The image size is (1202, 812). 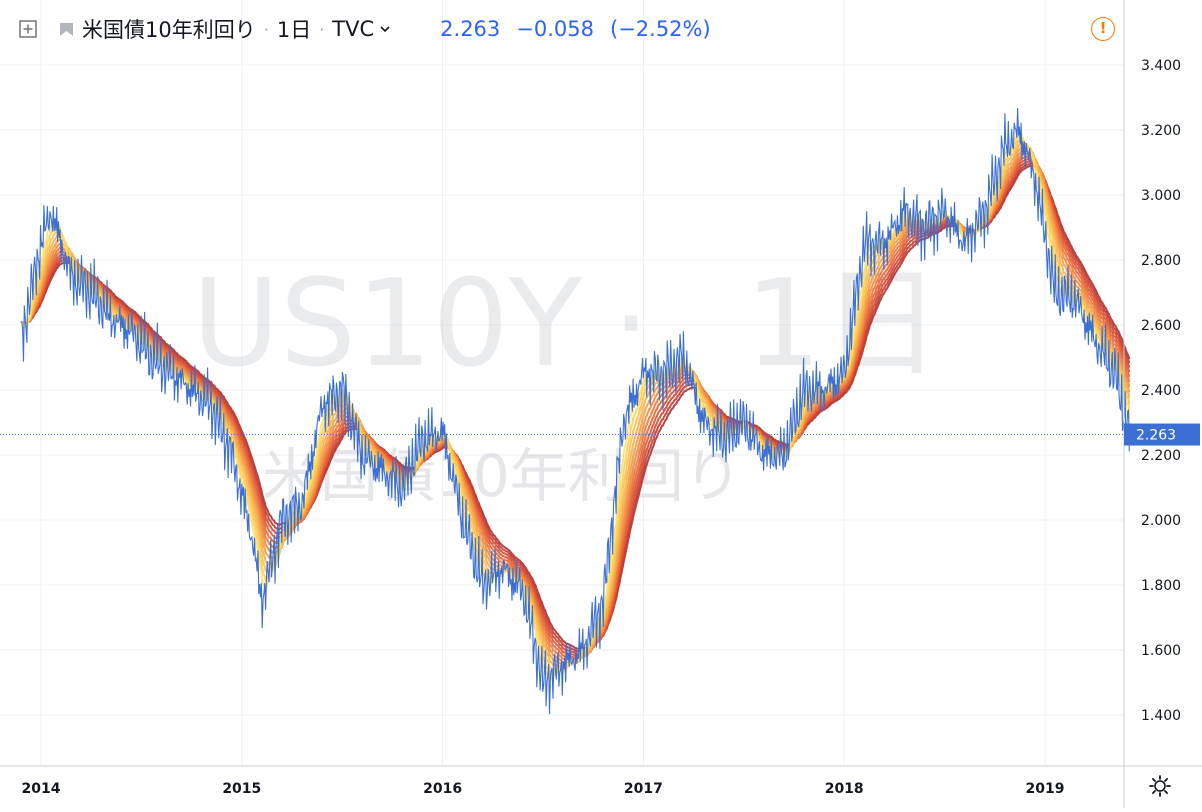 What do you see at coordinates (1161, 131) in the screenshot?
I see `y-tick-label: 3.200` at bounding box center [1161, 131].